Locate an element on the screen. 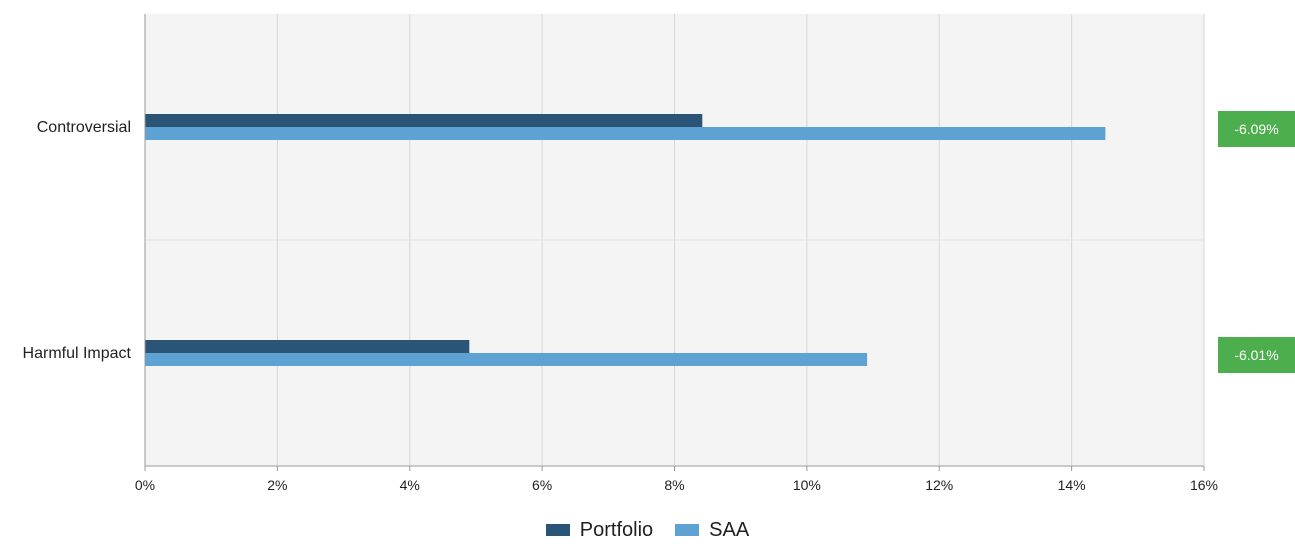 Image resolution: width=1295 pixels, height=544 pixels. legend-item-portfolio: Portfolio is located at coordinates (599, 530).